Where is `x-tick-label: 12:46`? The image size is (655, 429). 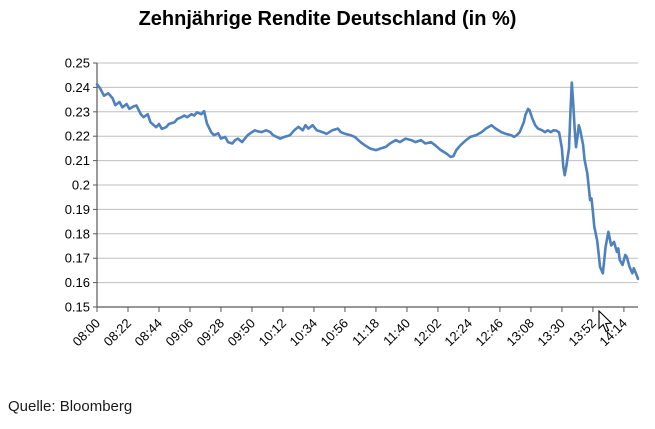
x-tick-label: 12:46 is located at coordinates (489, 333).